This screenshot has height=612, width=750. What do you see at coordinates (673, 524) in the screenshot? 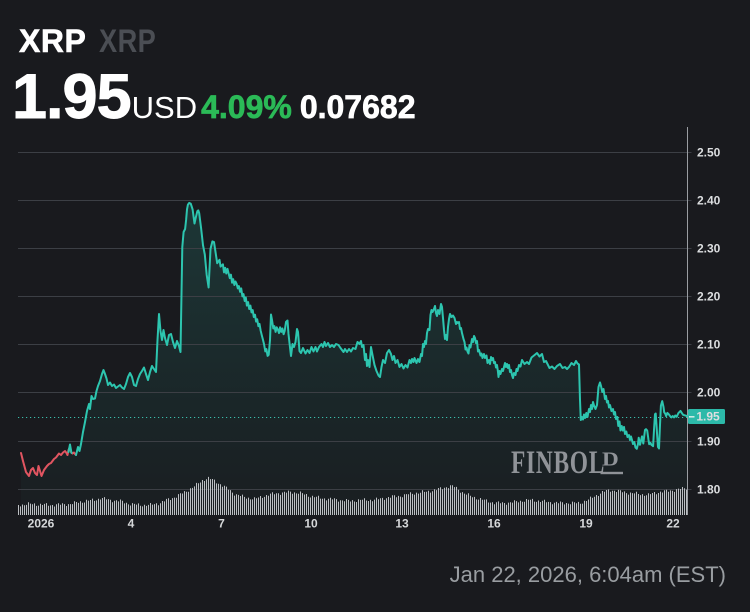
I see `svg-text: 22` at bounding box center [673, 524].